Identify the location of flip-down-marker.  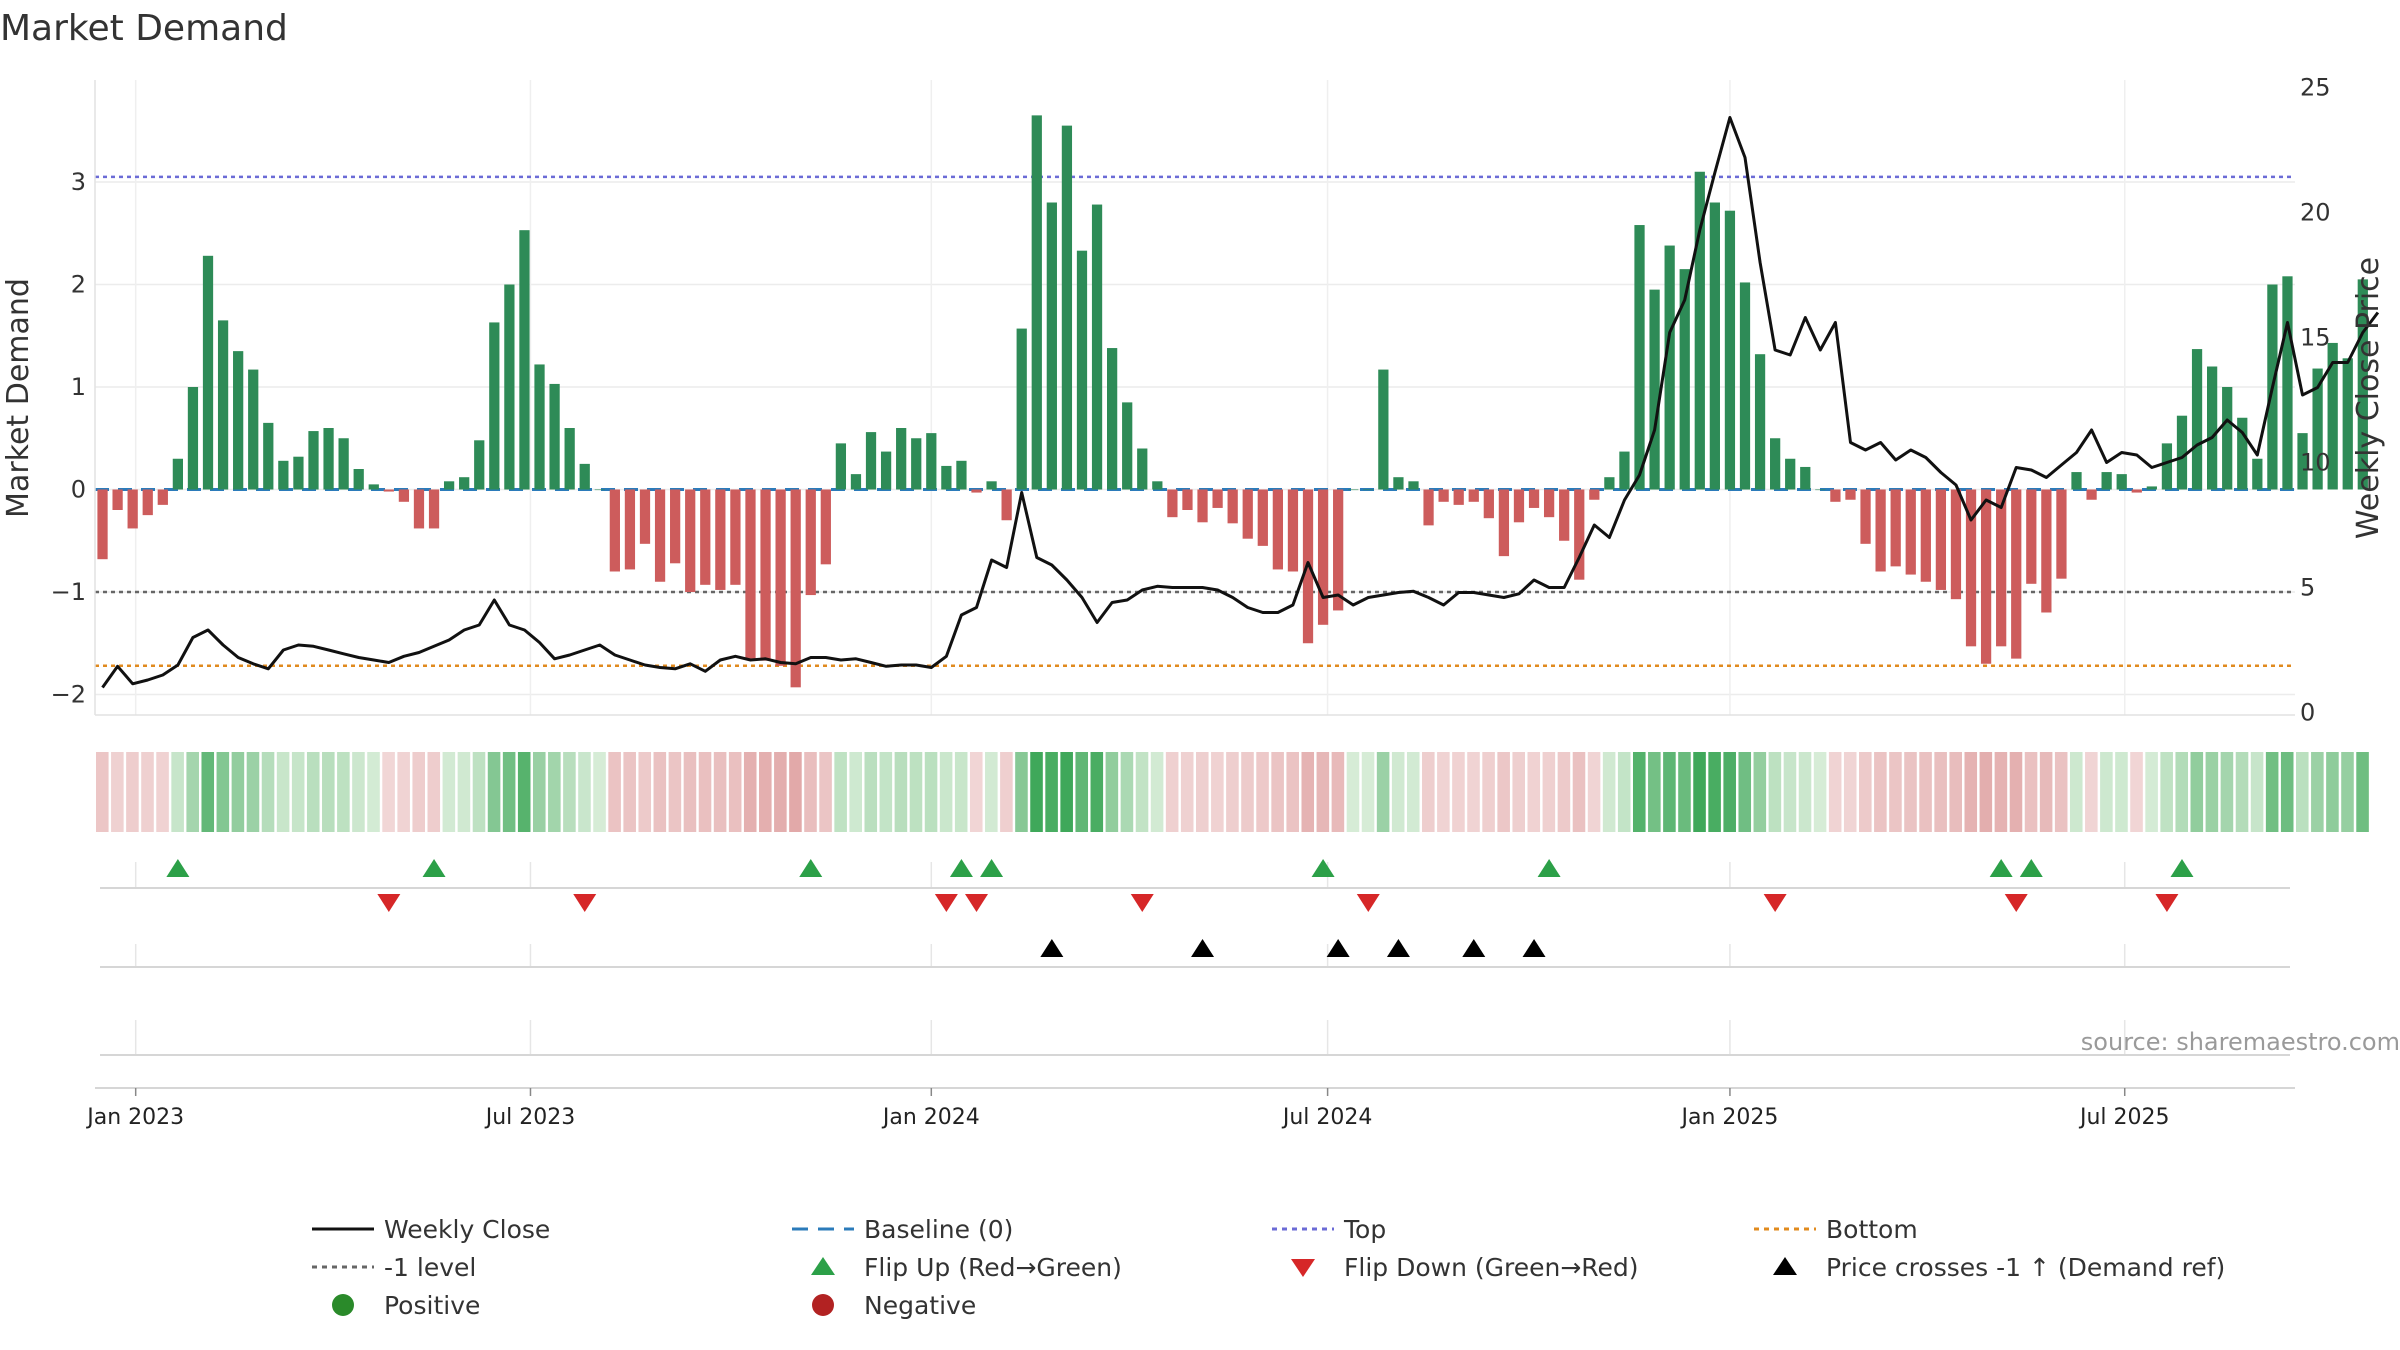
(389, 903).